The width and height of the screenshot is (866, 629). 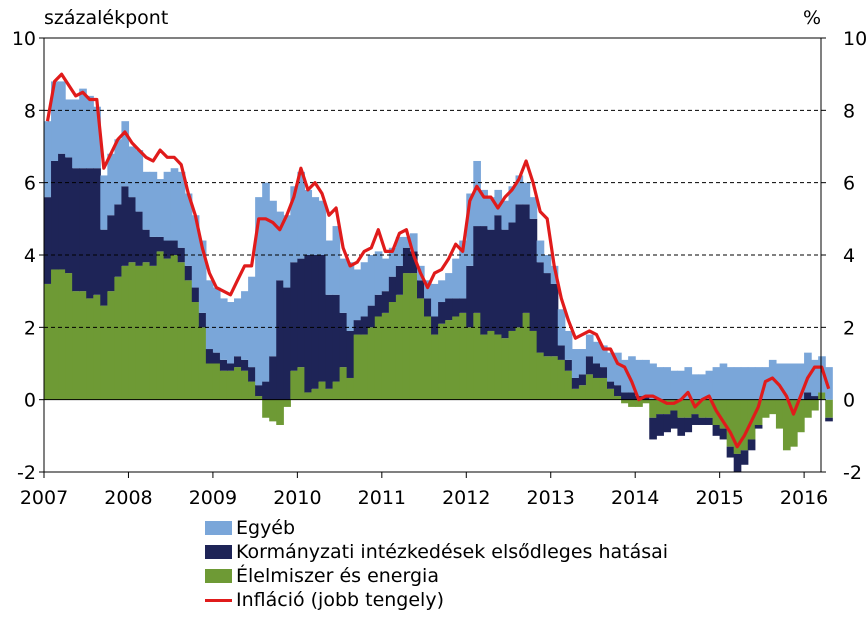 What do you see at coordinates (218, 552) in the screenshot?
I see `legend-swatch-kormanyzati` at bounding box center [218, 552].